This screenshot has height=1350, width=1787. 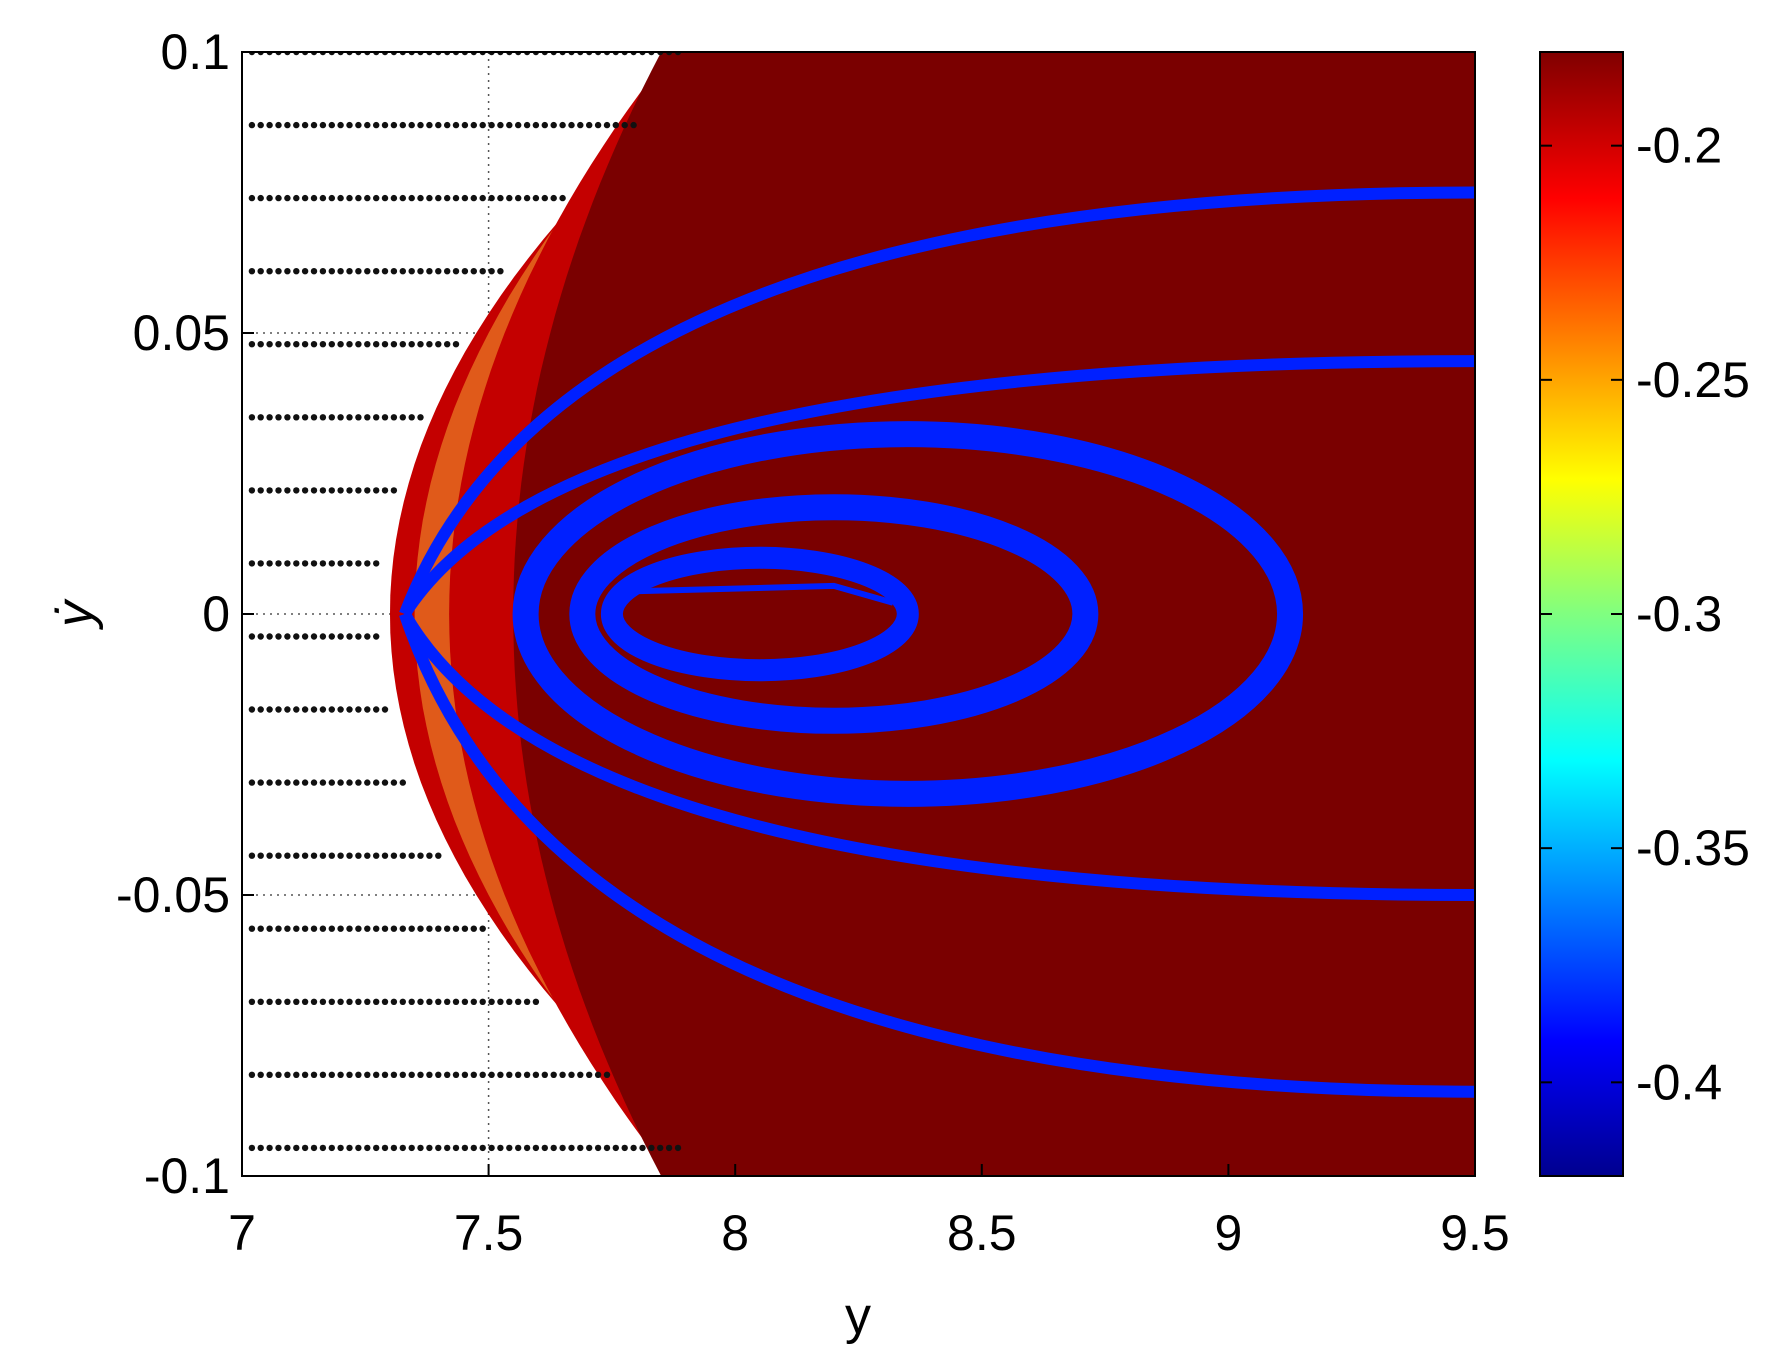 What do you see at coordinates (858, 1316) in the screenshot?
I see `x-axis-label: y` at bounding box center [858, 1316].